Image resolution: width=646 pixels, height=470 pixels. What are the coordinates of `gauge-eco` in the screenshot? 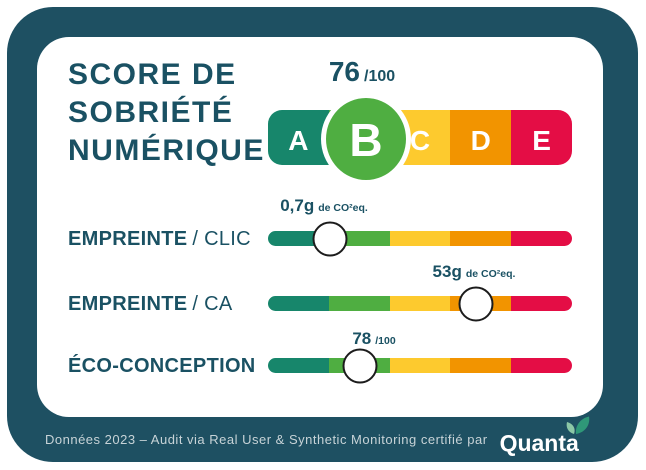 It's located at (420, 365).